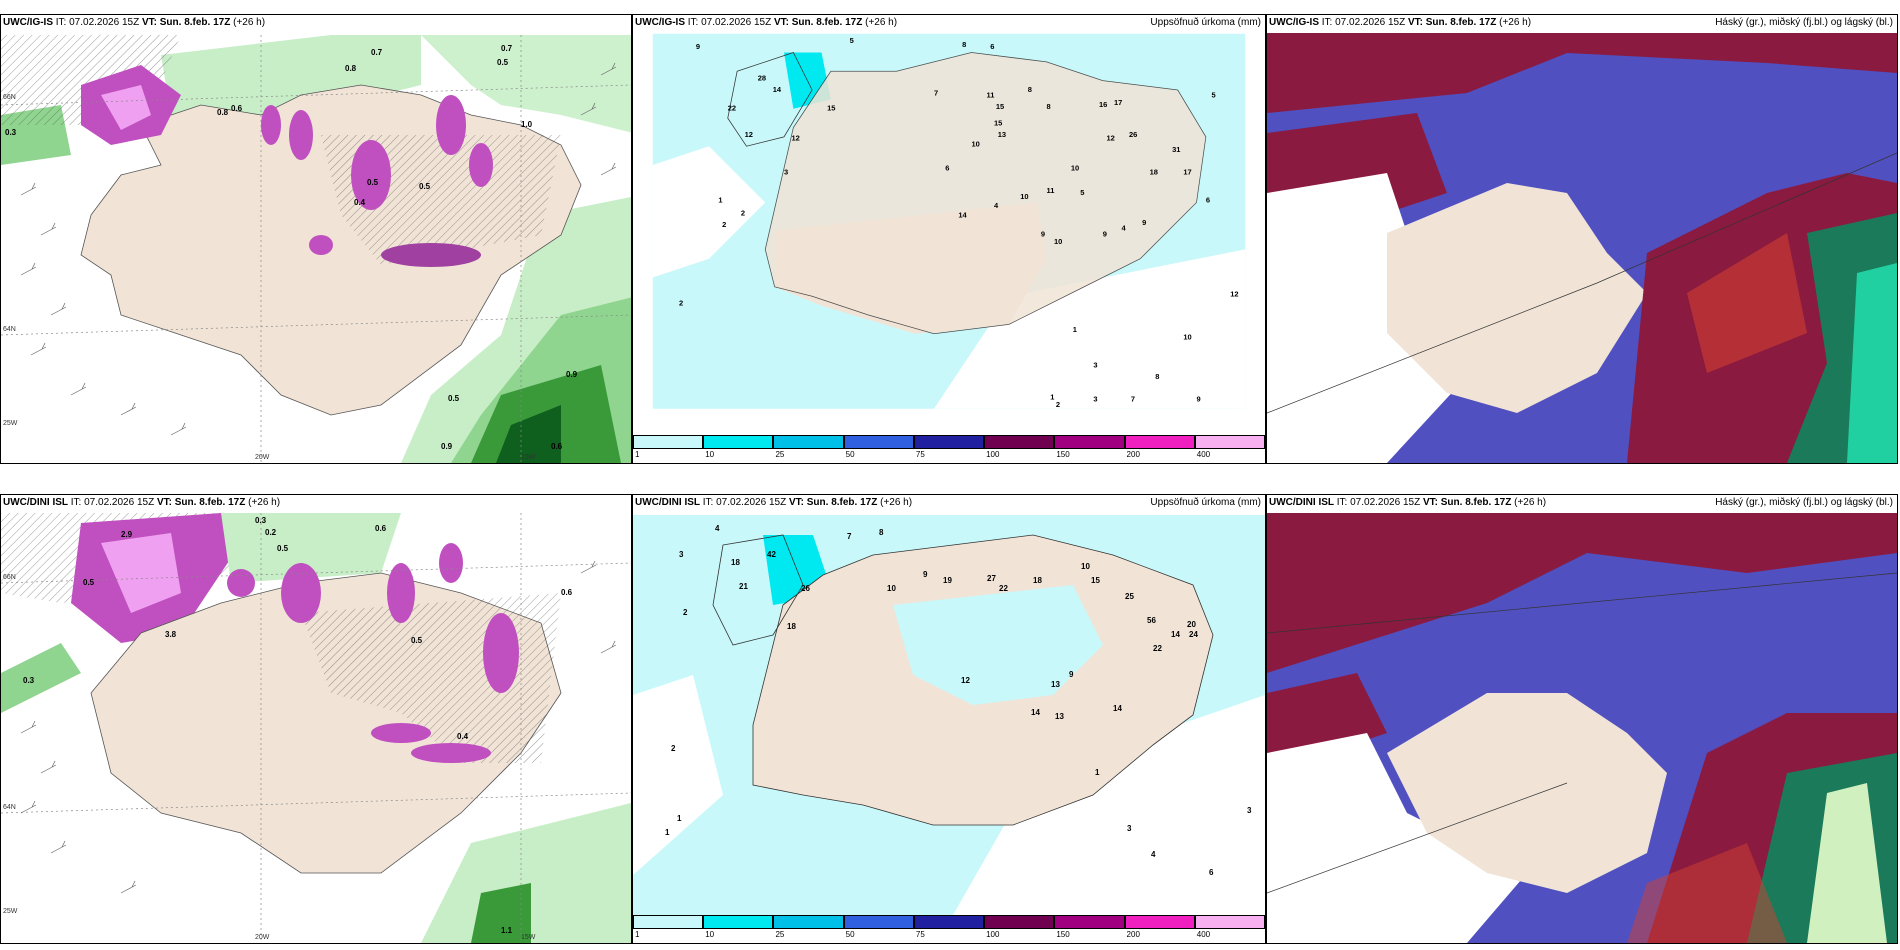 Image resolution: width=1900 pixels, height=950 pixels. What do you see at coordinates (1133, 454) in the screenshot?
I see `colorbar-tick: 200` at bounding box center [1133, 454].